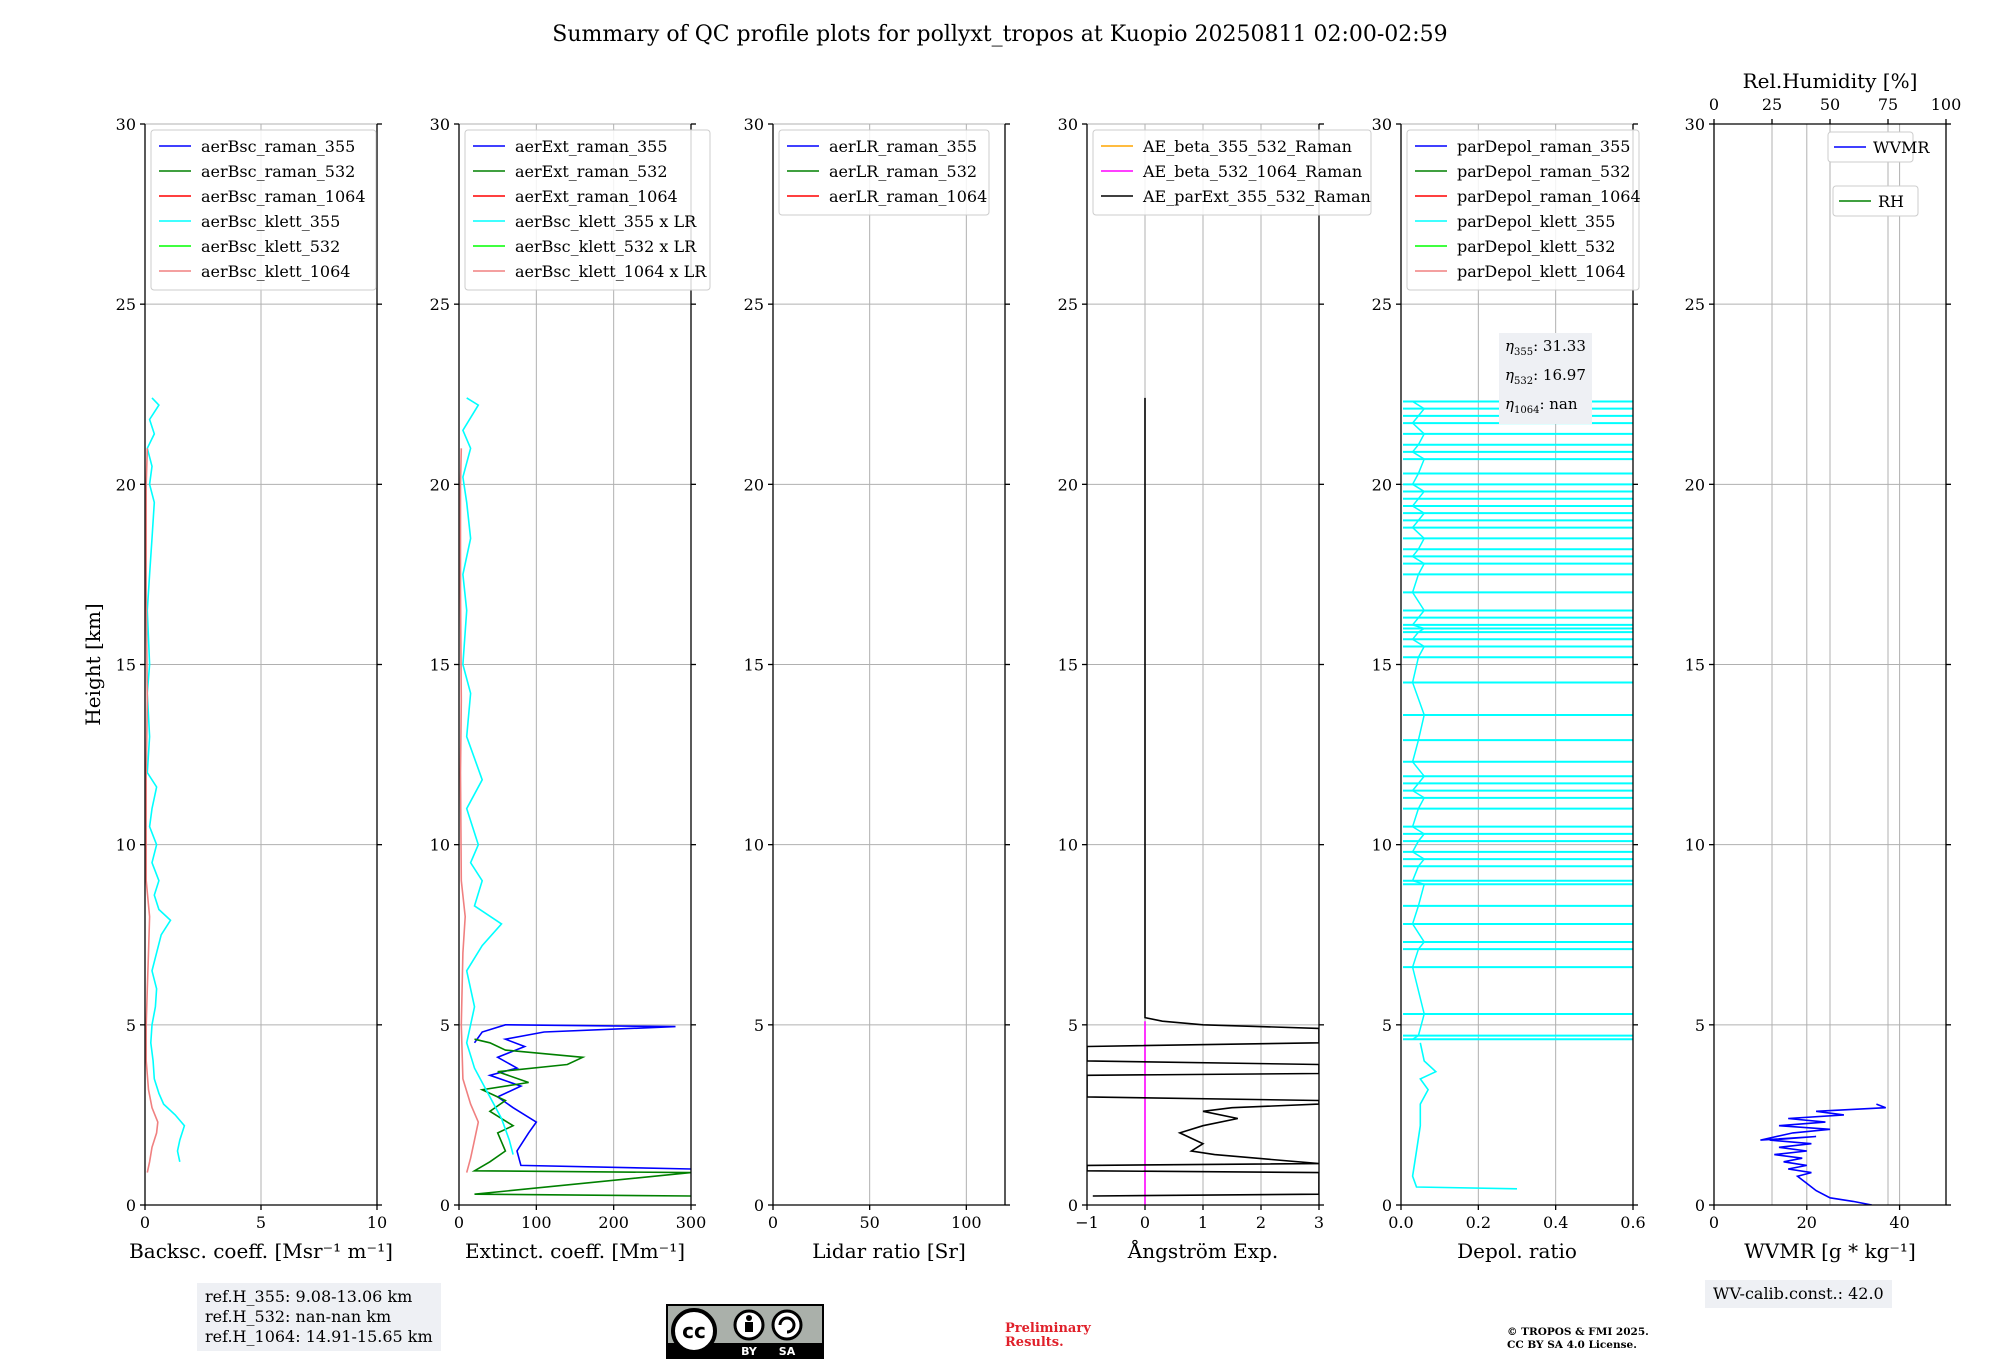 This screenshot has width=2000, height=1360. What do you see at coordinates (1545, 347) in the screenshot?
I see `eta-355-line: η355: 31.33` at bounding box center [1545, 347].